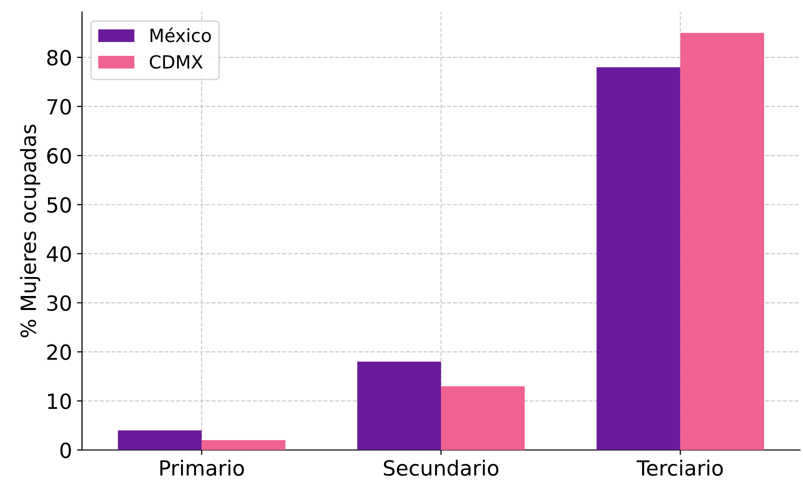 This screenshot has width=803, height=486. What do you see at coordinates (58, 254) in the screenshot?
I see `y-tick-label: 40` at bounding box center [58, 254].